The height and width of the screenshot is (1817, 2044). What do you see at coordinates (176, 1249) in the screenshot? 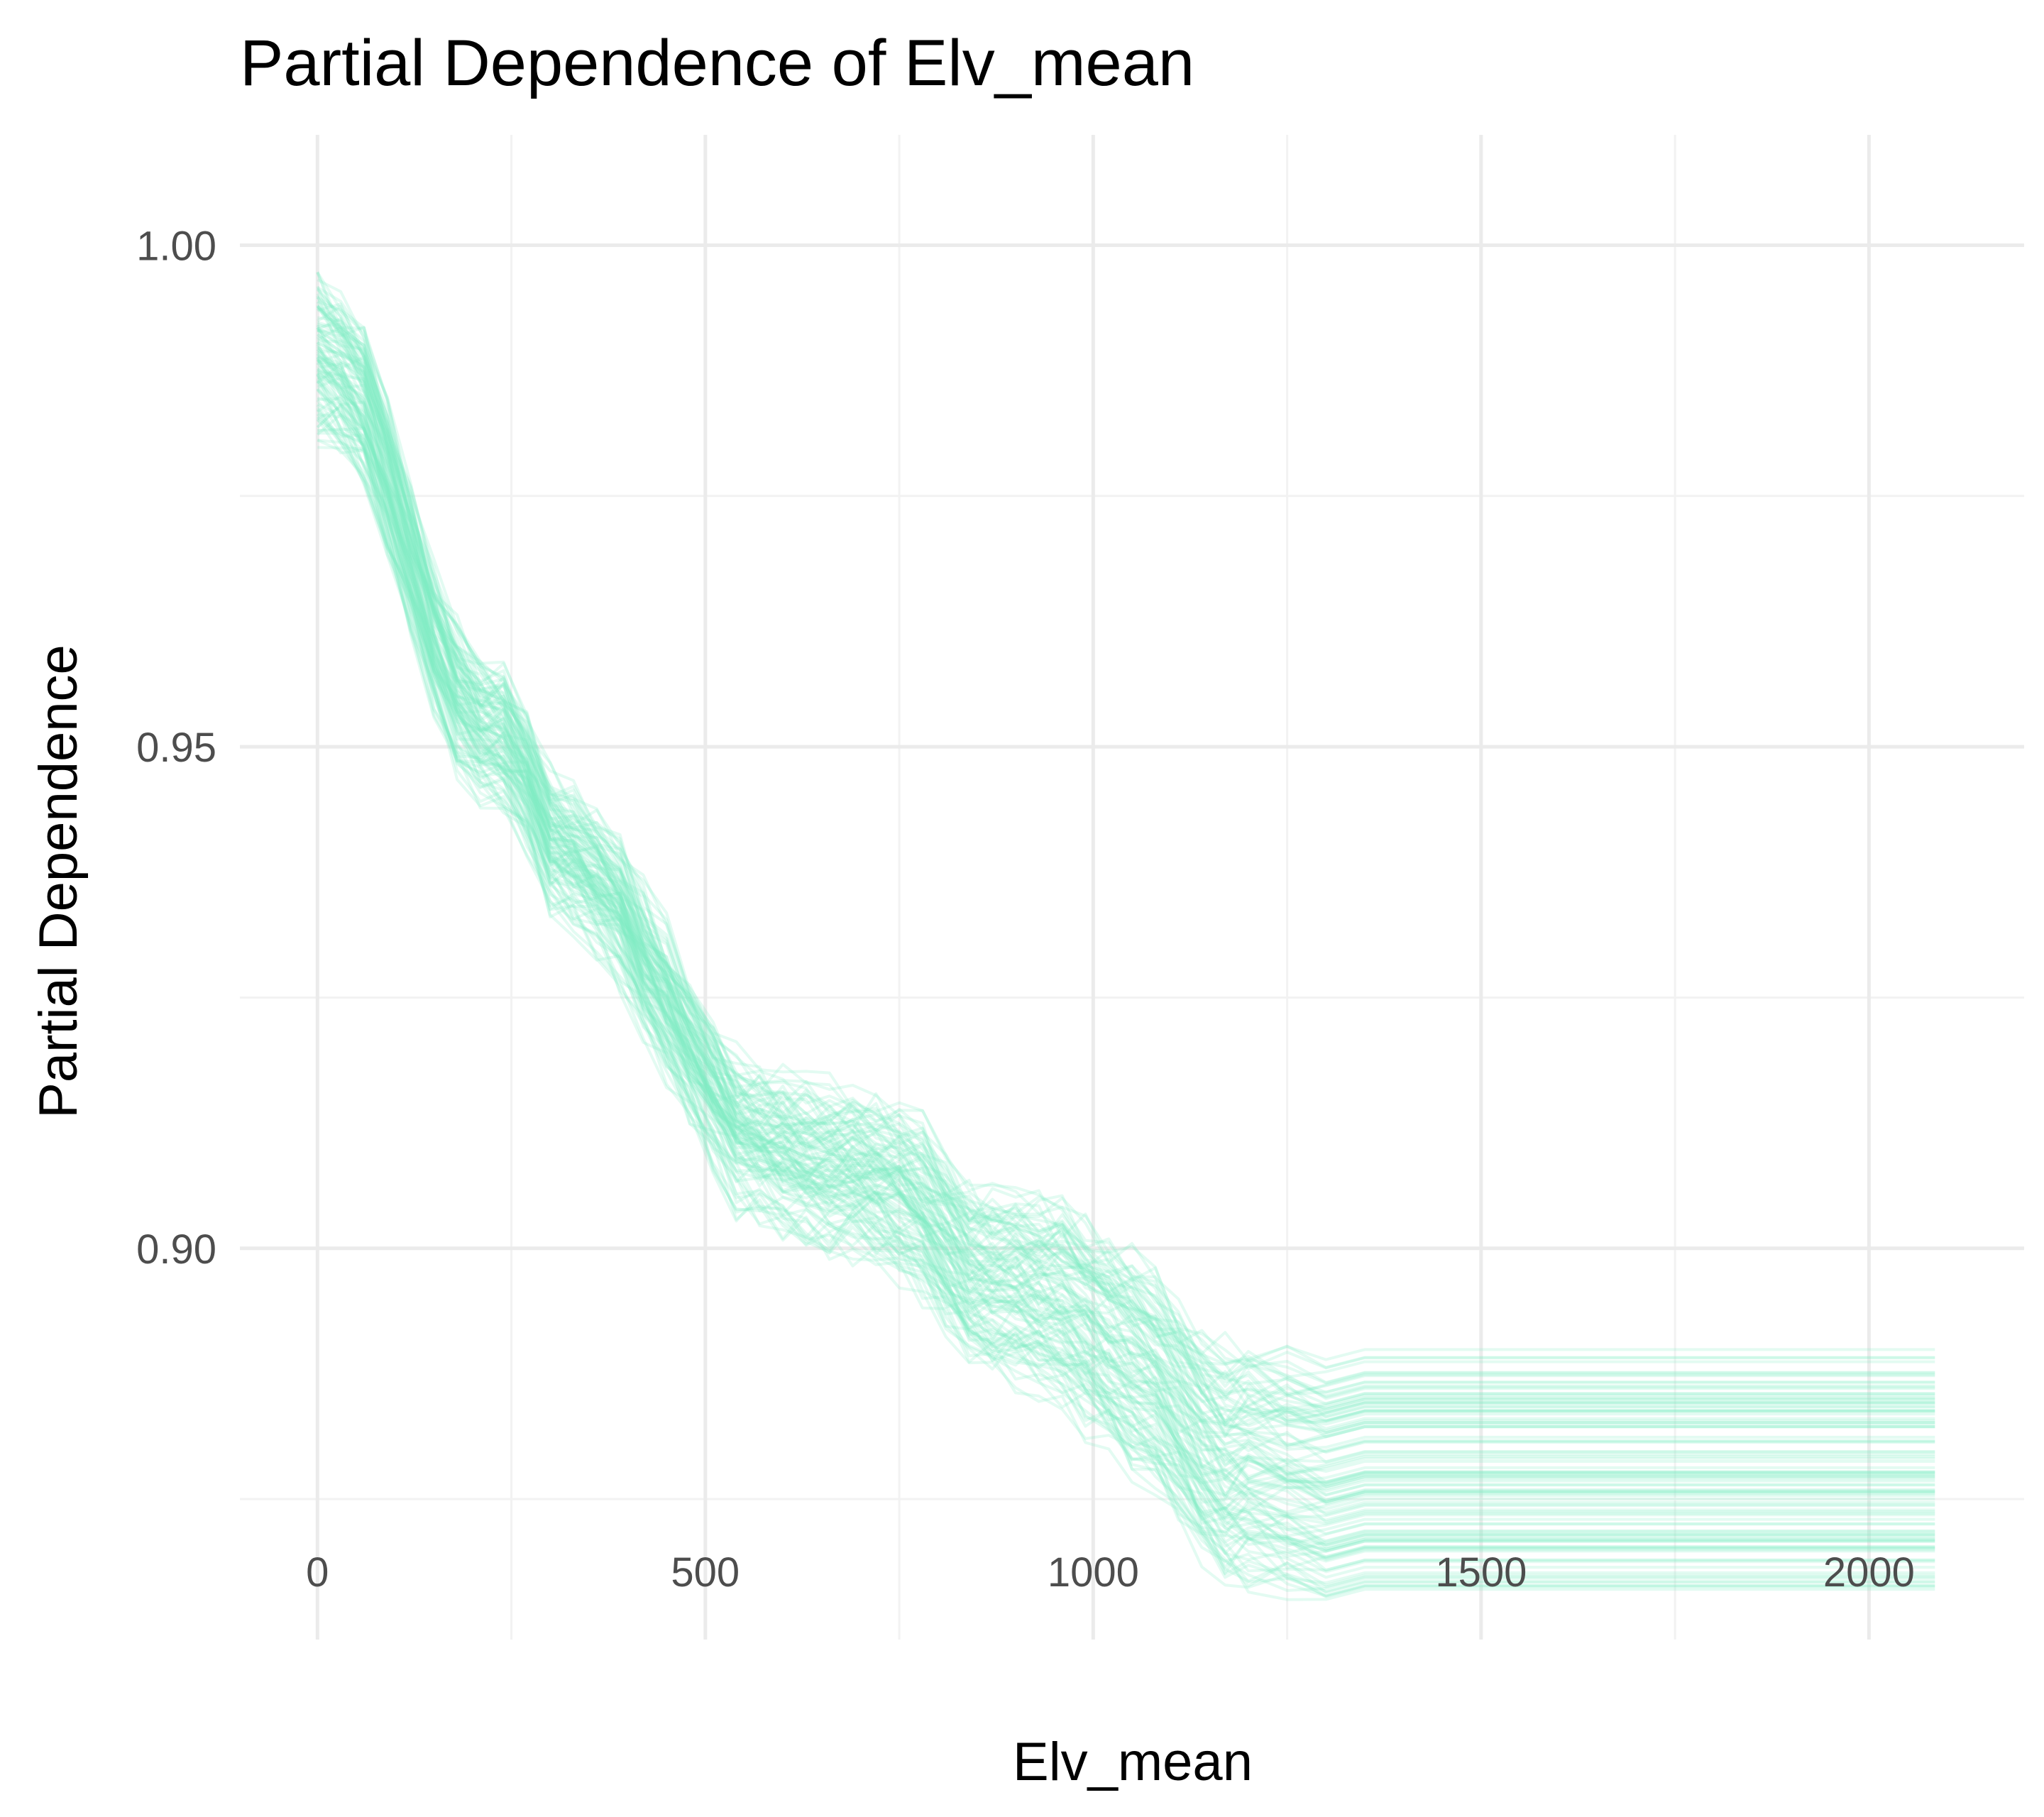
I see `y-tick-label: 0.90` at bounding box center [176, 1249].